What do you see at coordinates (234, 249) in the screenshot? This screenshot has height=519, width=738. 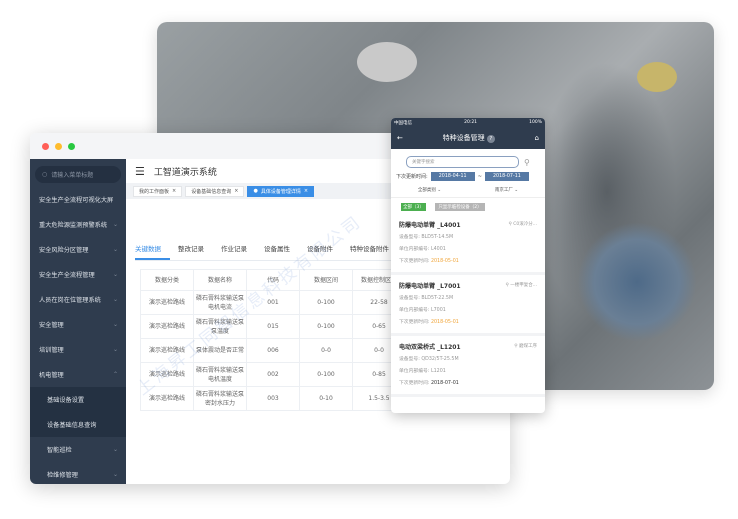 I see `tab: 作业记录` at bounding box center [234, 249].